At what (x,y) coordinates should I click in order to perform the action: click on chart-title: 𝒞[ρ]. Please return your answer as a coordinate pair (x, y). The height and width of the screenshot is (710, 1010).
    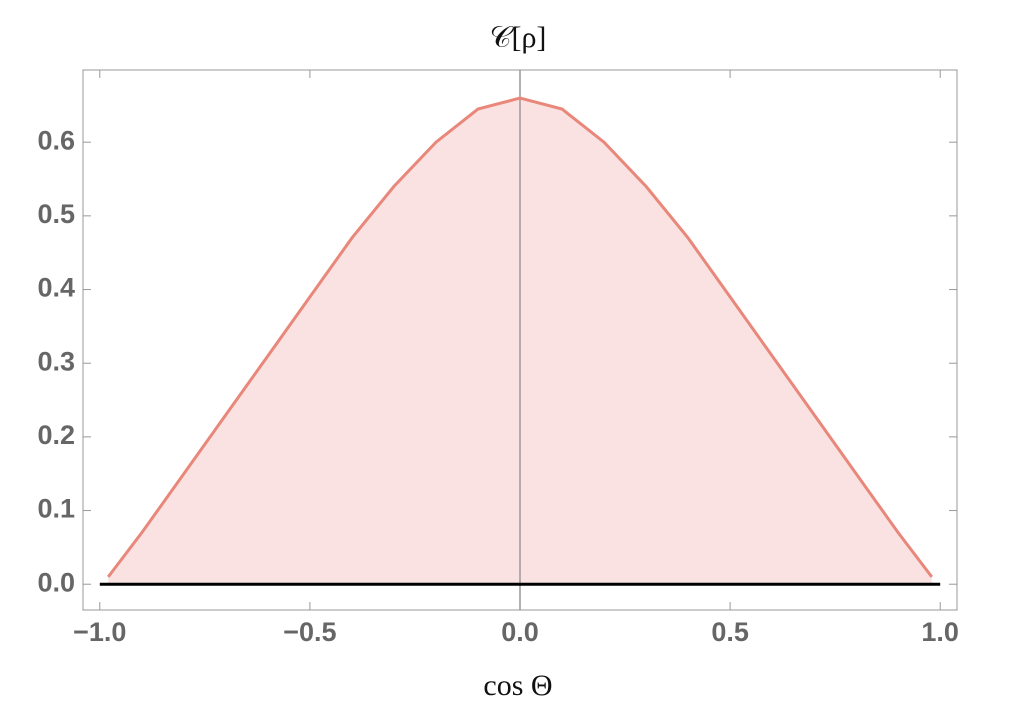
    Looking at the image, I should click on (518, 37).